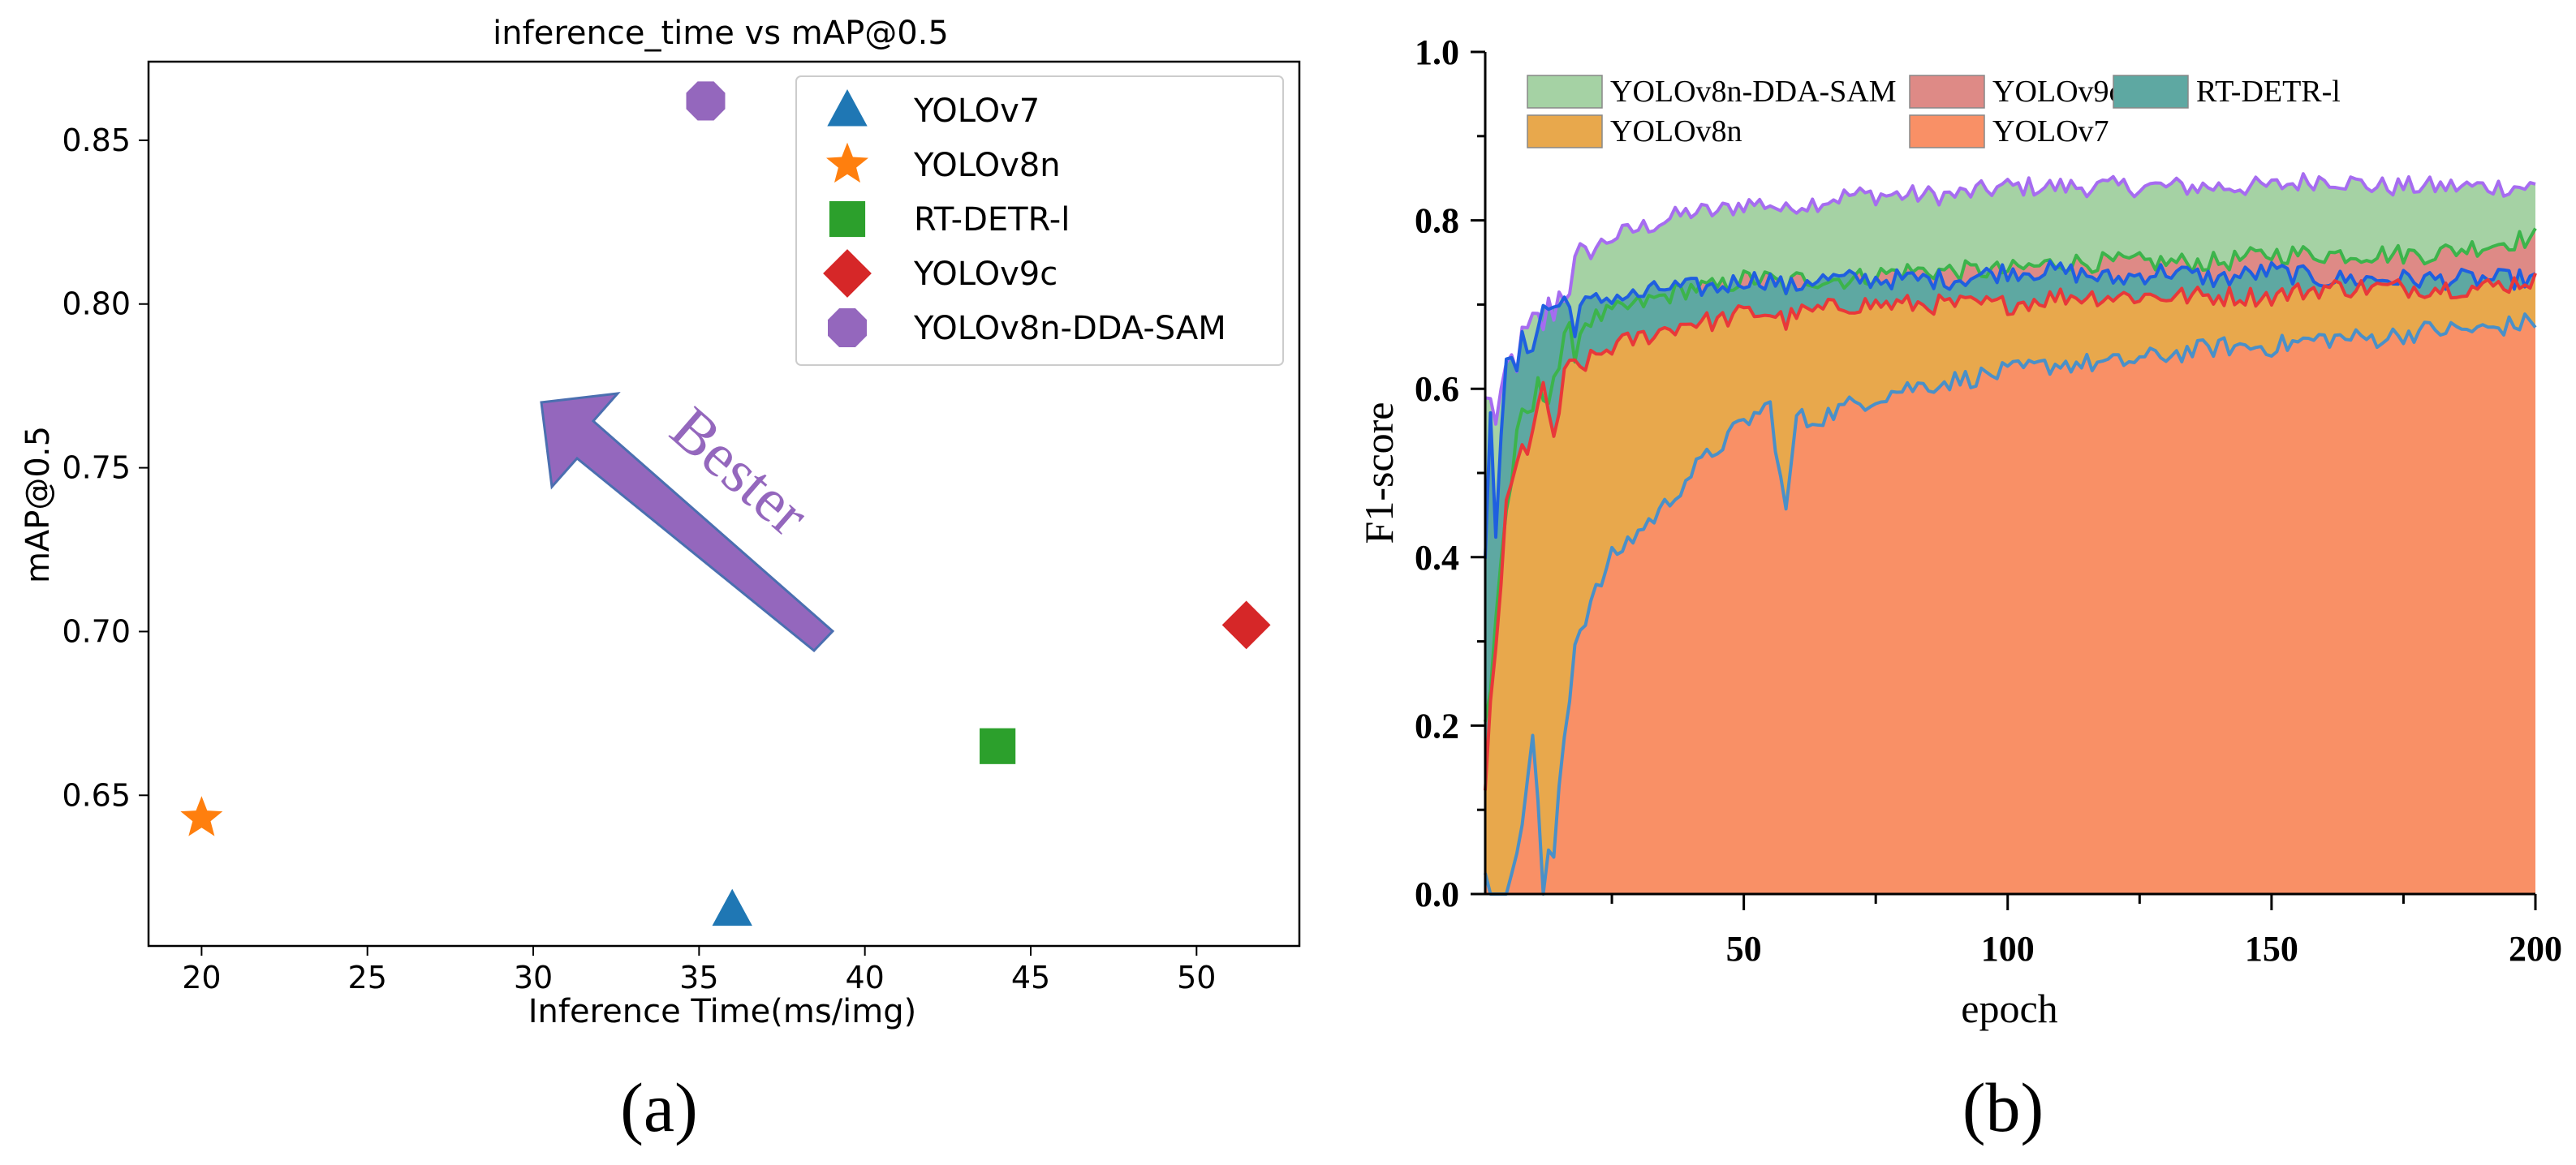 This screenshot has height=1165, width=2576. Describe the element at coordinates (1031, 977) in the screenshot. I see `scatter-x-tick-label: 45` at that location.